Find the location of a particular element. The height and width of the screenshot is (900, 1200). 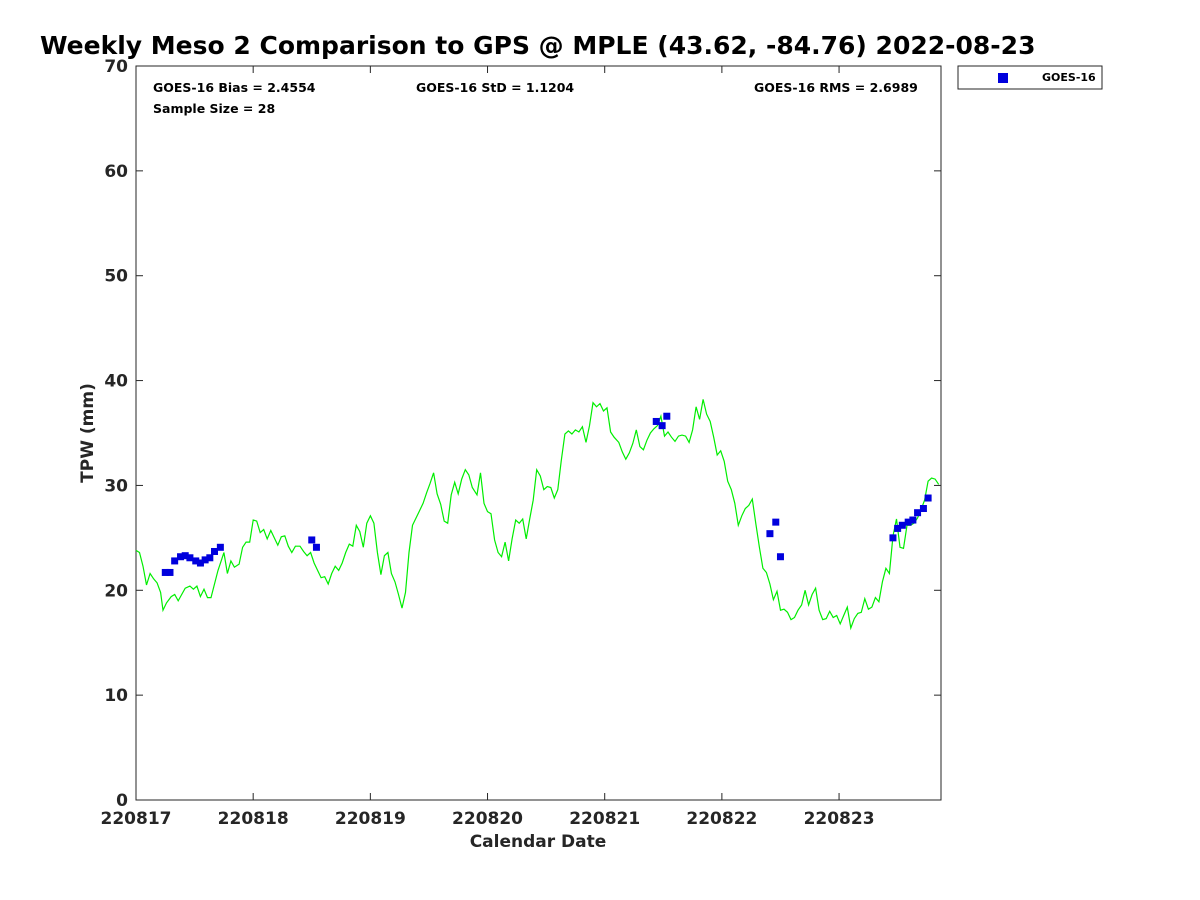

x-tick-label: 220817 is located at coordinates (136, 819).